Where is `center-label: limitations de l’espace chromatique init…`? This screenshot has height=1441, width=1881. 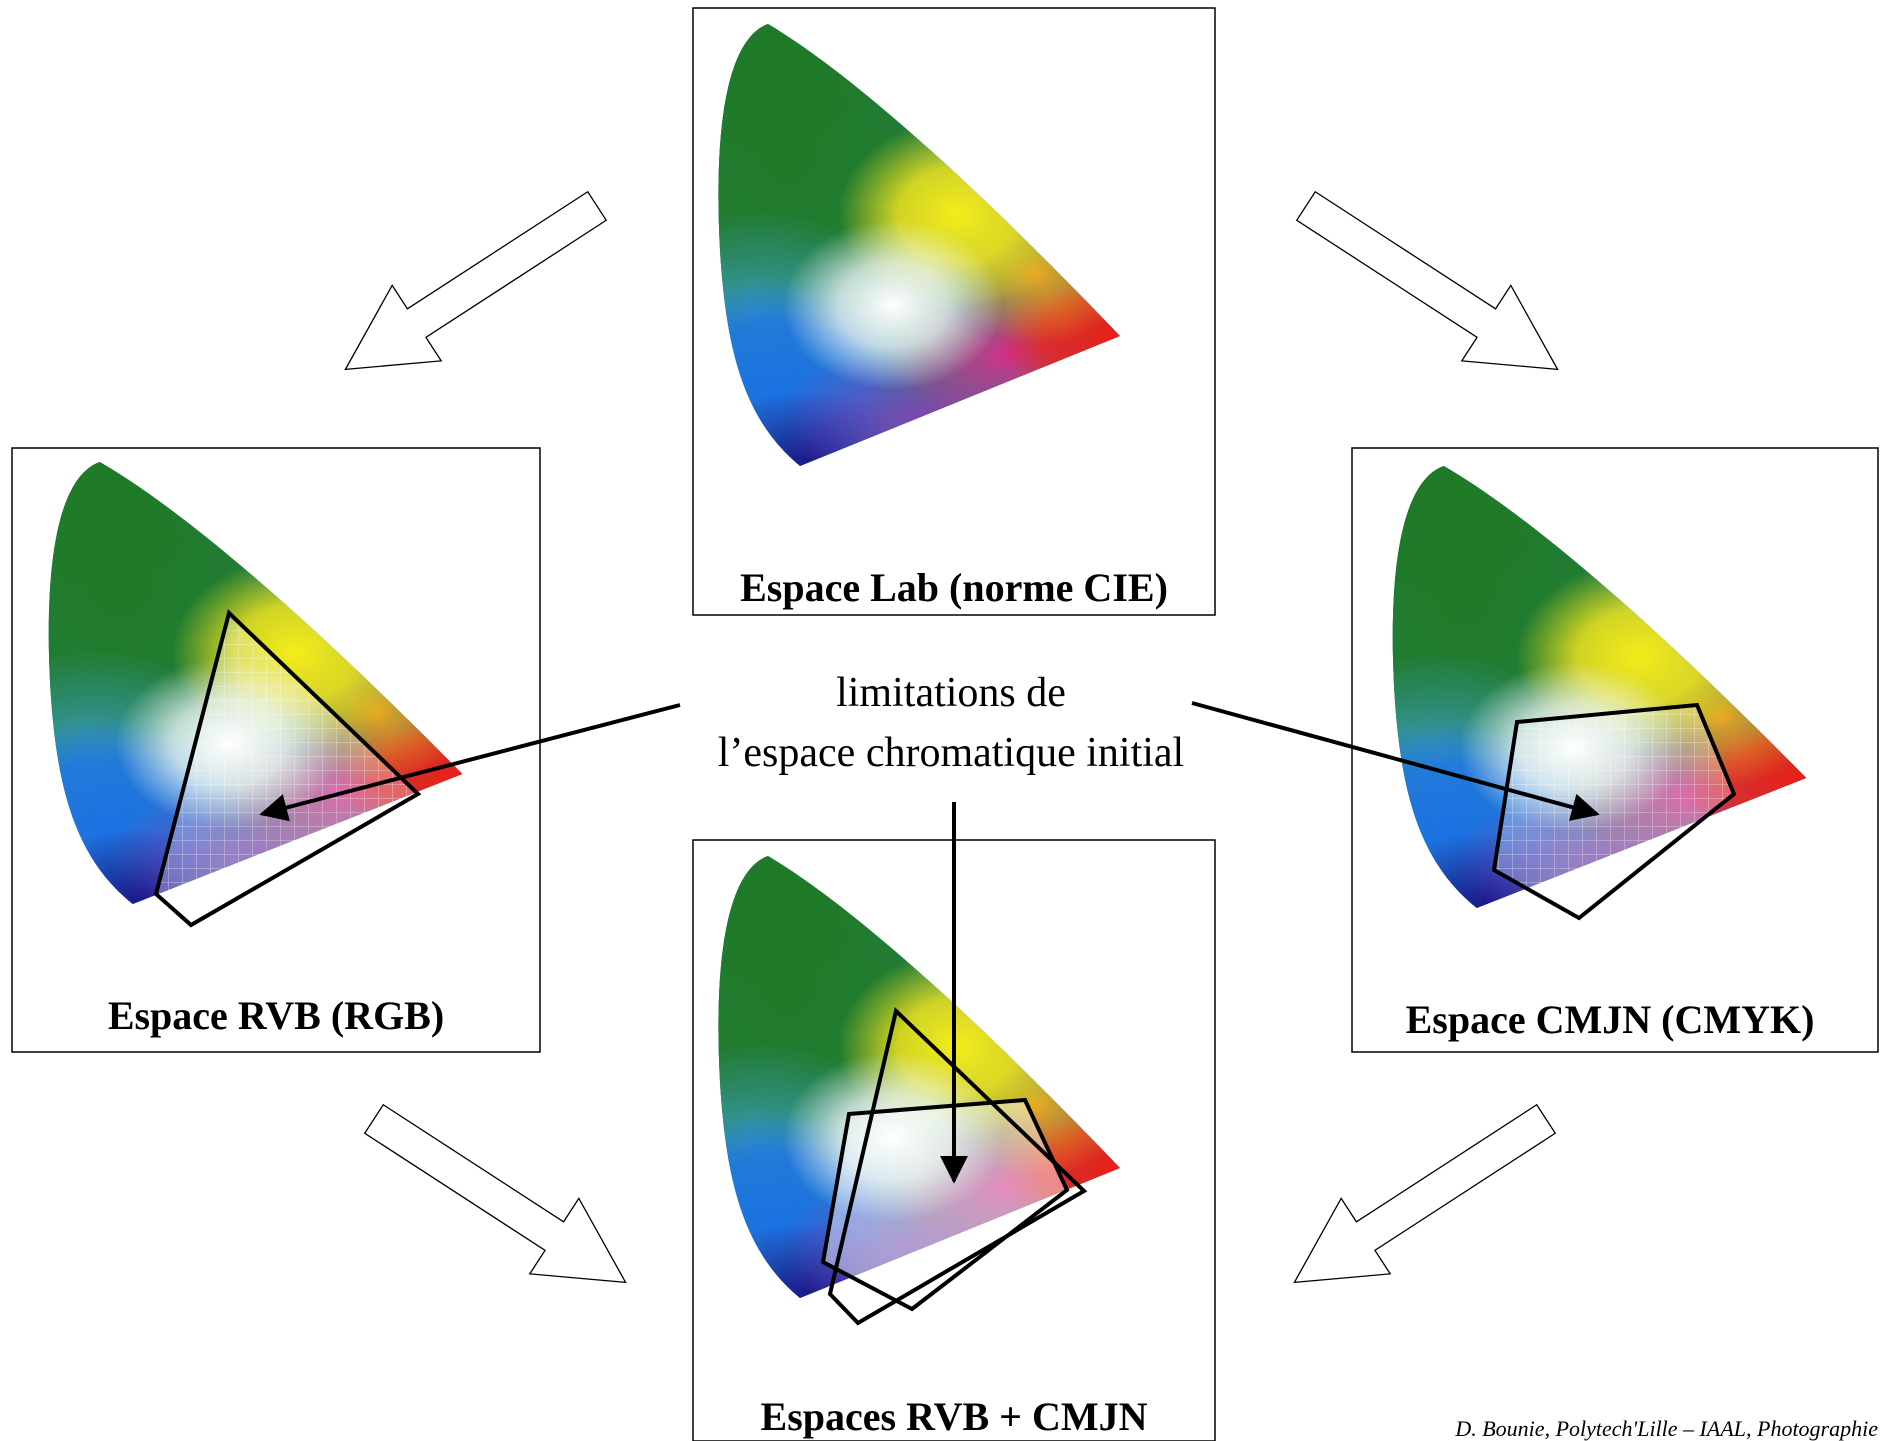 center-label: limitations de l’espace chromatique init… is located at coordinates (951, 723).